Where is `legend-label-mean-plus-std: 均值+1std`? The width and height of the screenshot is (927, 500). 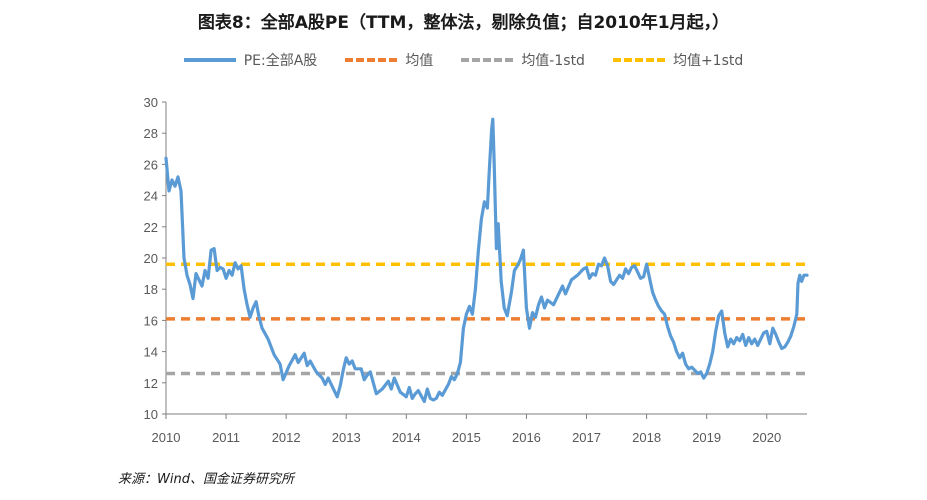
legend-label-mean-plus-std: 均值+1std is located at coordinates (708, 61).